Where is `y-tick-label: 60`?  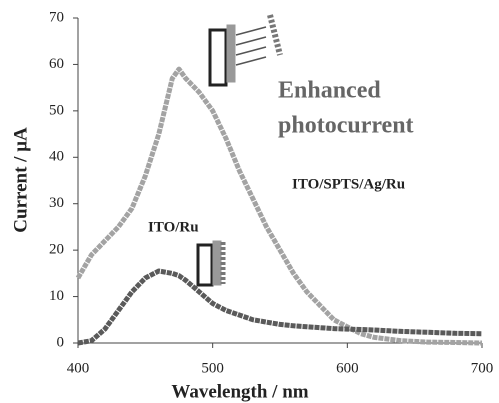
y-tick-label: 60 is located at coordinates (56, 64).